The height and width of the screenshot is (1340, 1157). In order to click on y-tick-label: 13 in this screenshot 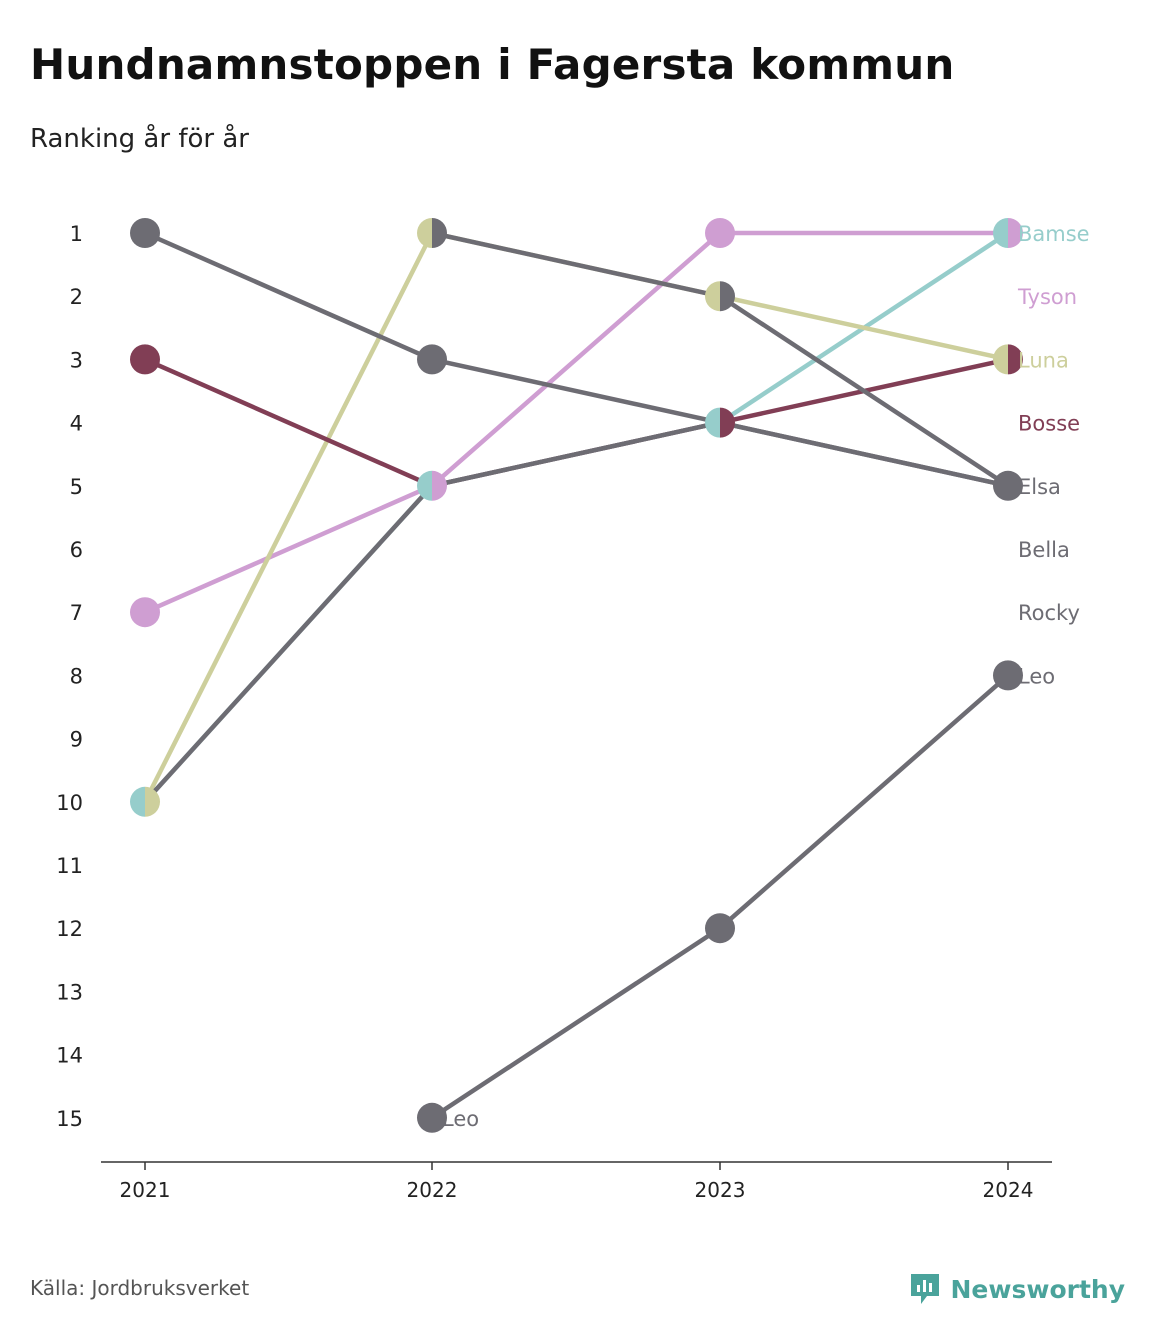, I will do `click(69, 992)`.